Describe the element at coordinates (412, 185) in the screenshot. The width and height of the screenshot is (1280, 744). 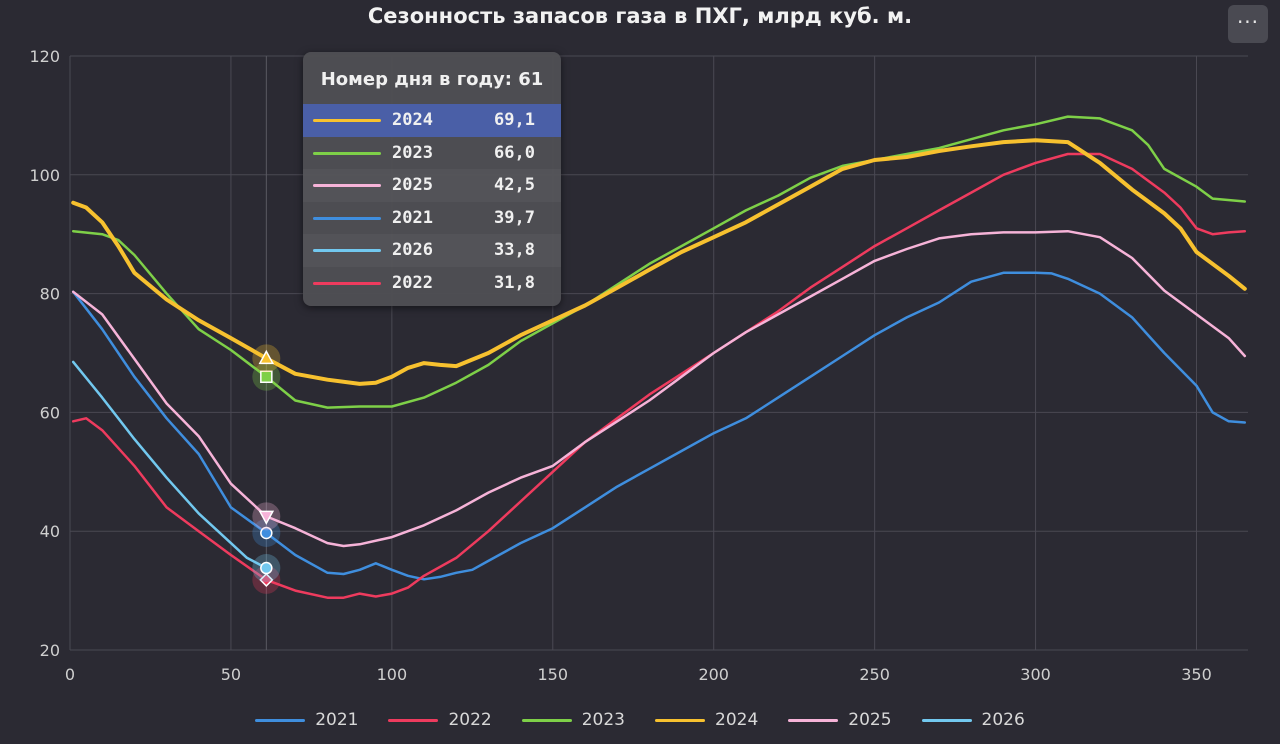
I see `tooltip-year: 2025` at that location.